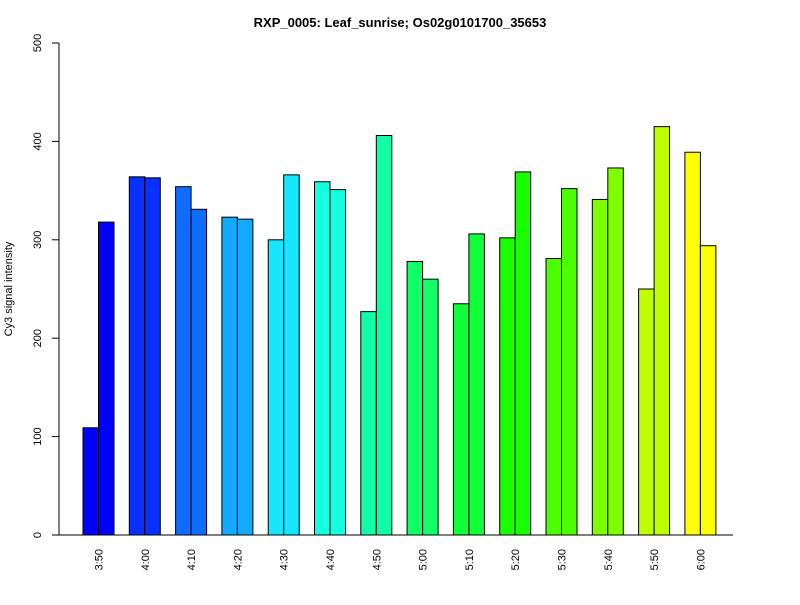  Describe the element at coordinates (46, 286) in the screenshot. I see `y-axis: 0 100 200 300 400 500` at that location.